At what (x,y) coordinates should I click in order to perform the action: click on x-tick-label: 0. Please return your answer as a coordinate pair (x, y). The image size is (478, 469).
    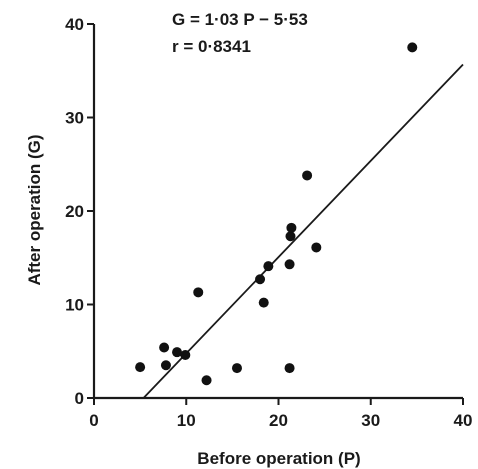
    Looking at the image, I should click on (93, 420).